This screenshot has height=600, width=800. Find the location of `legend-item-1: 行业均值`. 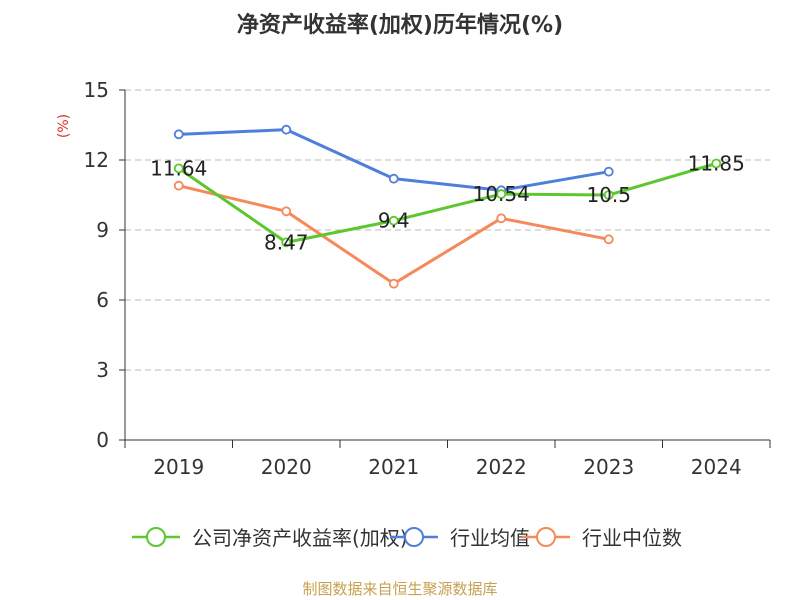

legend-item-1: 行业均值 is located at coordinates (460, 538).